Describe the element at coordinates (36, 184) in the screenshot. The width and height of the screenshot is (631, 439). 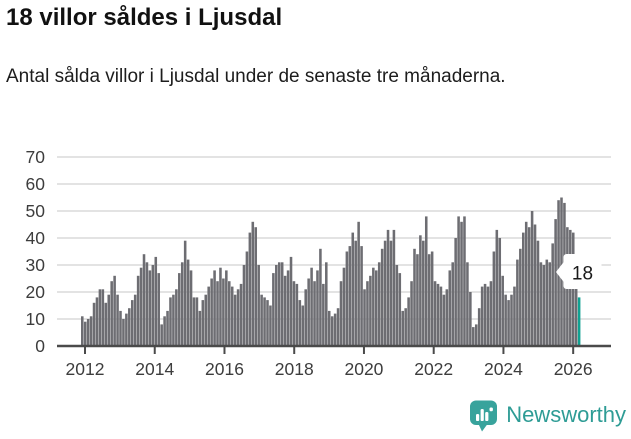
I see `y-tick-label: 60` at that location.